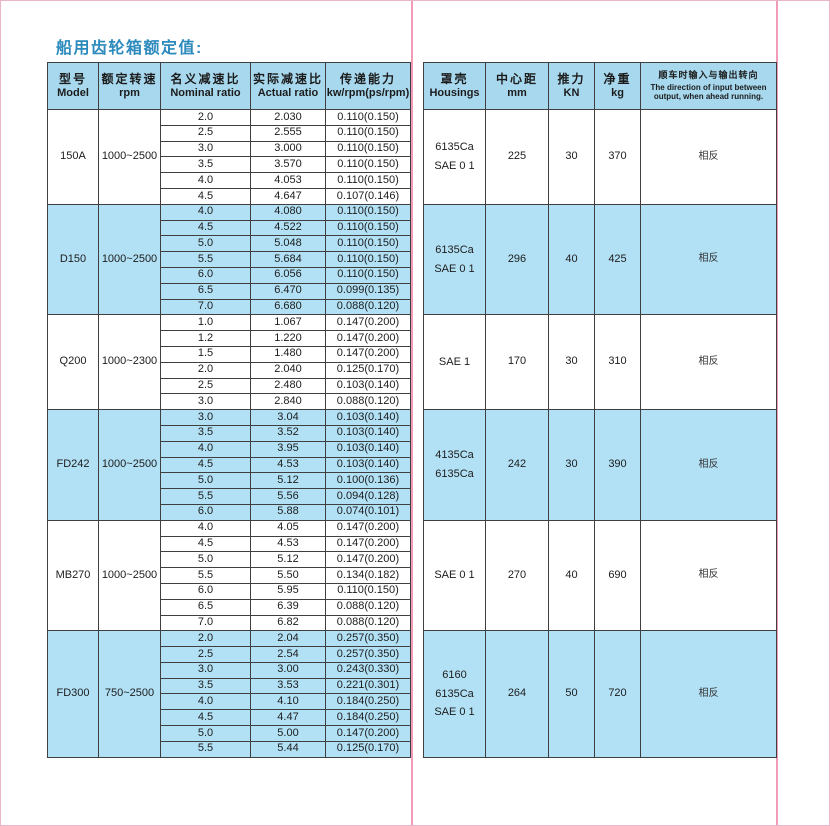 This screenshot has height=826, width=830. I want to click on table-row: 4.0 4.10 0.184(0.250), so click(412, 702).